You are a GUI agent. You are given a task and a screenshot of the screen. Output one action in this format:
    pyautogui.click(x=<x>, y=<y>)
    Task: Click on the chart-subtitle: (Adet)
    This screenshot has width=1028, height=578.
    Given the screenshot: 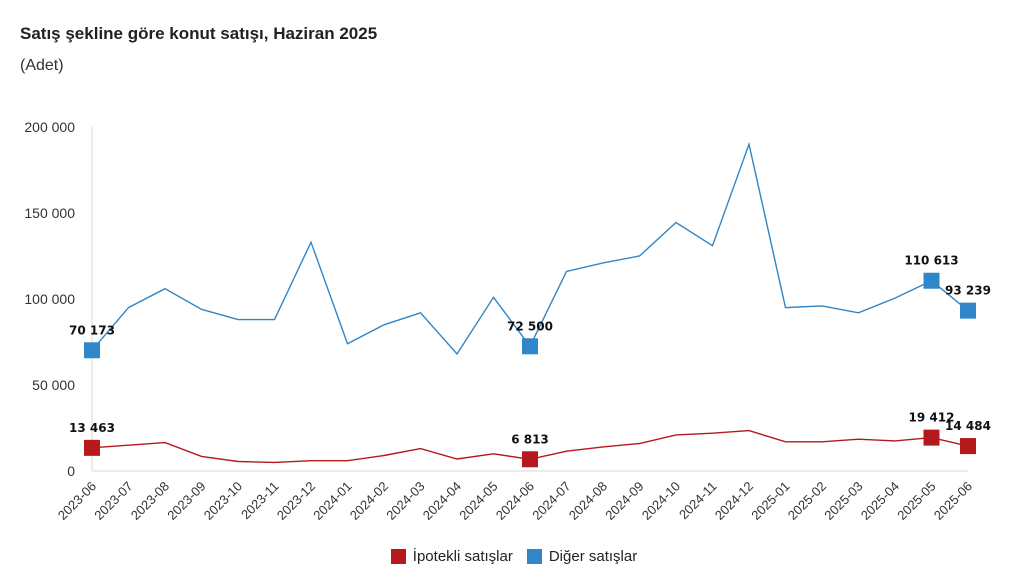 What is the action you would take?
    pyautogui.click(x=42, y=65)
    